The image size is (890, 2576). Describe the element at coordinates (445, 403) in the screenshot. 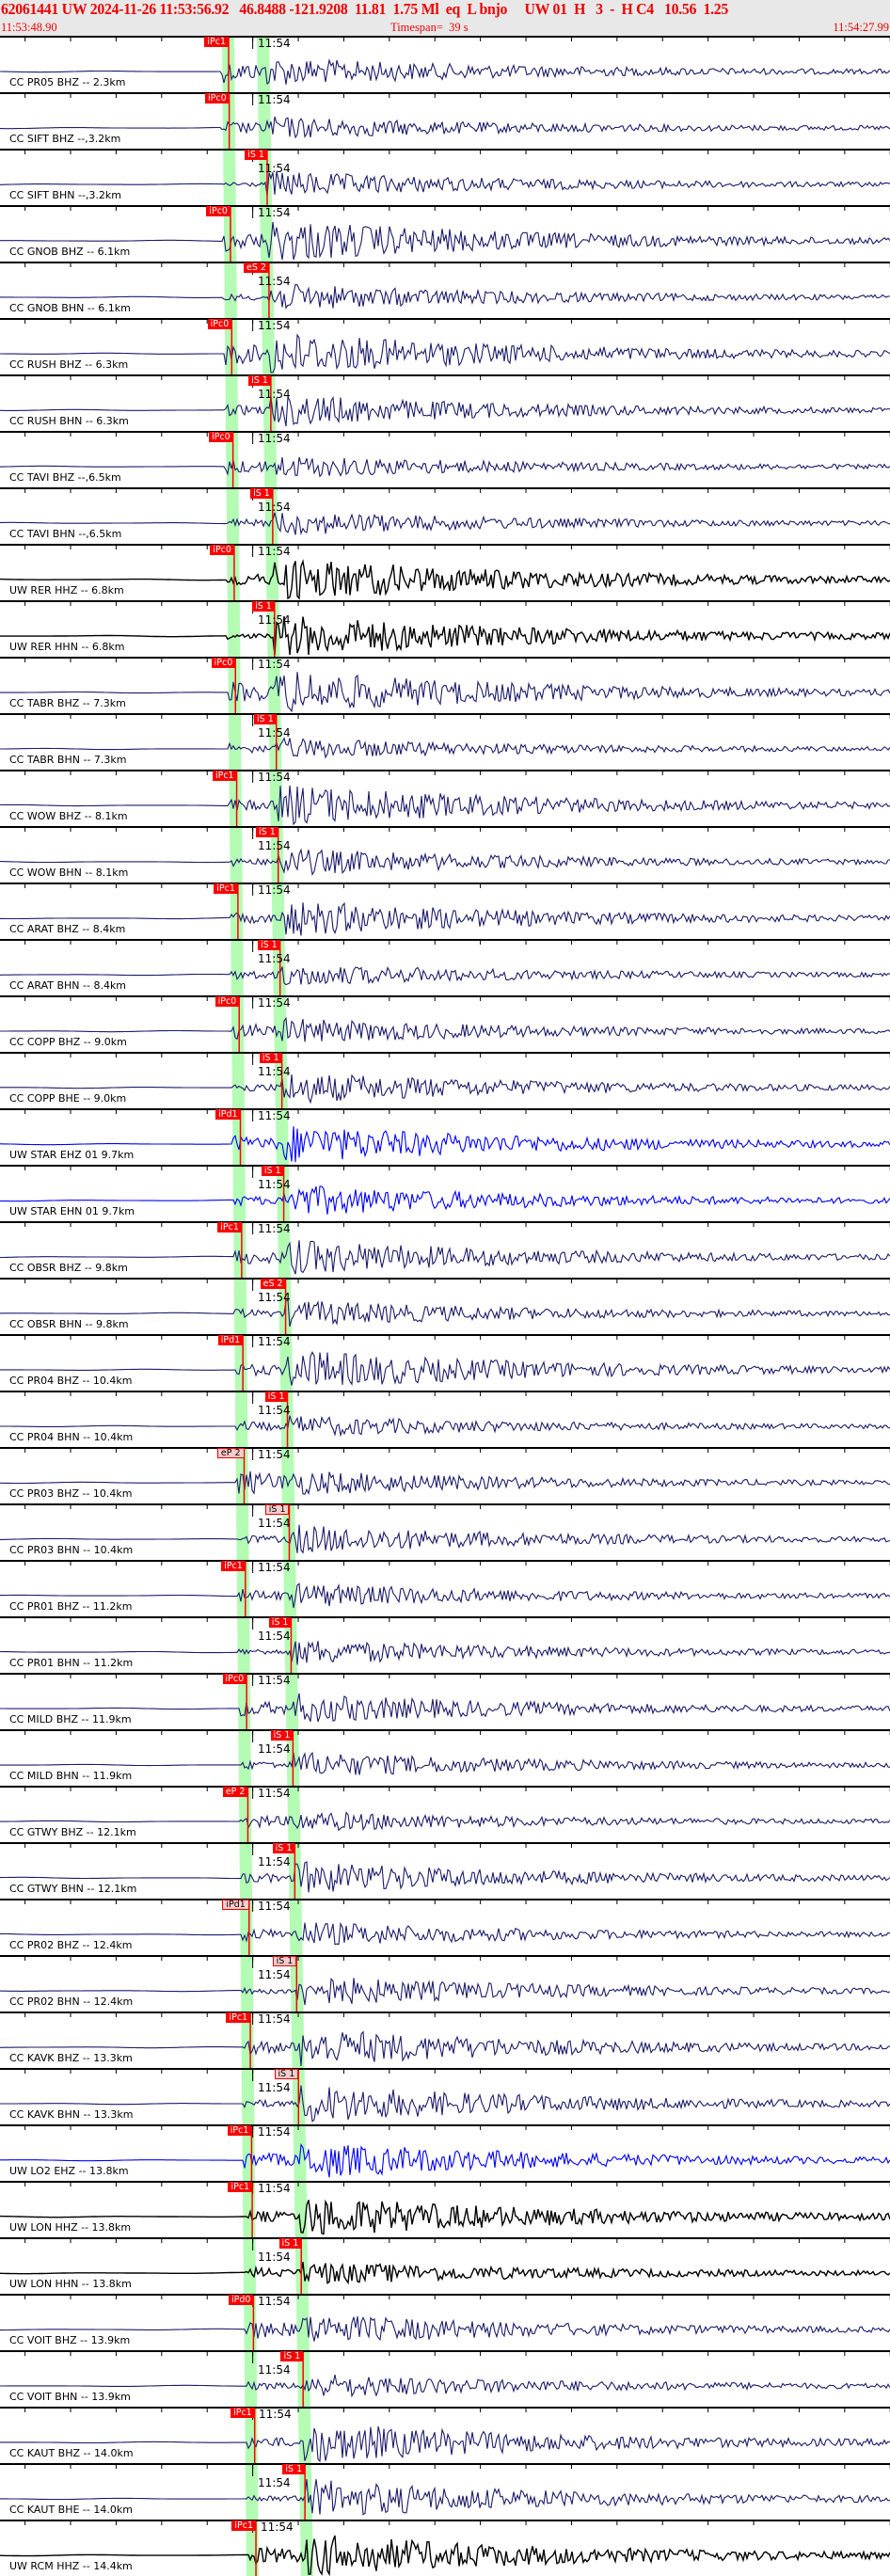

I see `trace-panel: 11:54 CC RUSH BHN -- 6.3km iS 1` at that location.